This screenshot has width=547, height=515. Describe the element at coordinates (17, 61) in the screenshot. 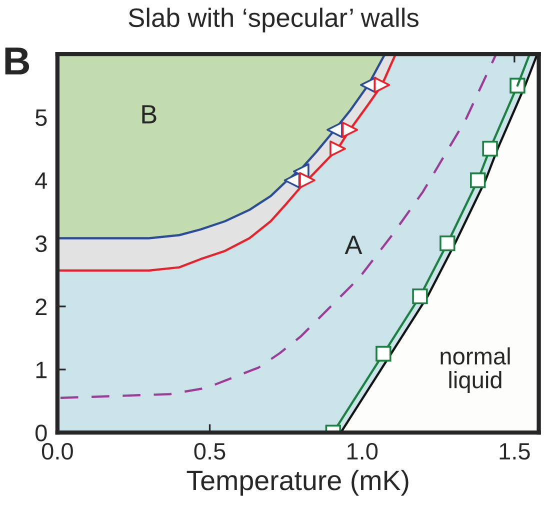

I see `text: B` at that location.